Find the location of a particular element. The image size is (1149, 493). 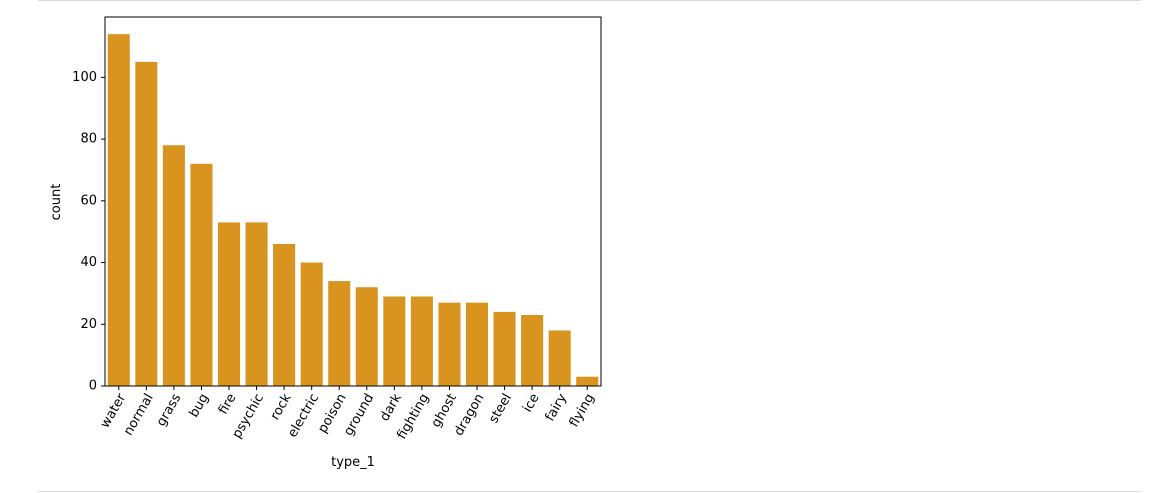

y-tick-label-40: 40 is located at coordinates (88, 262).